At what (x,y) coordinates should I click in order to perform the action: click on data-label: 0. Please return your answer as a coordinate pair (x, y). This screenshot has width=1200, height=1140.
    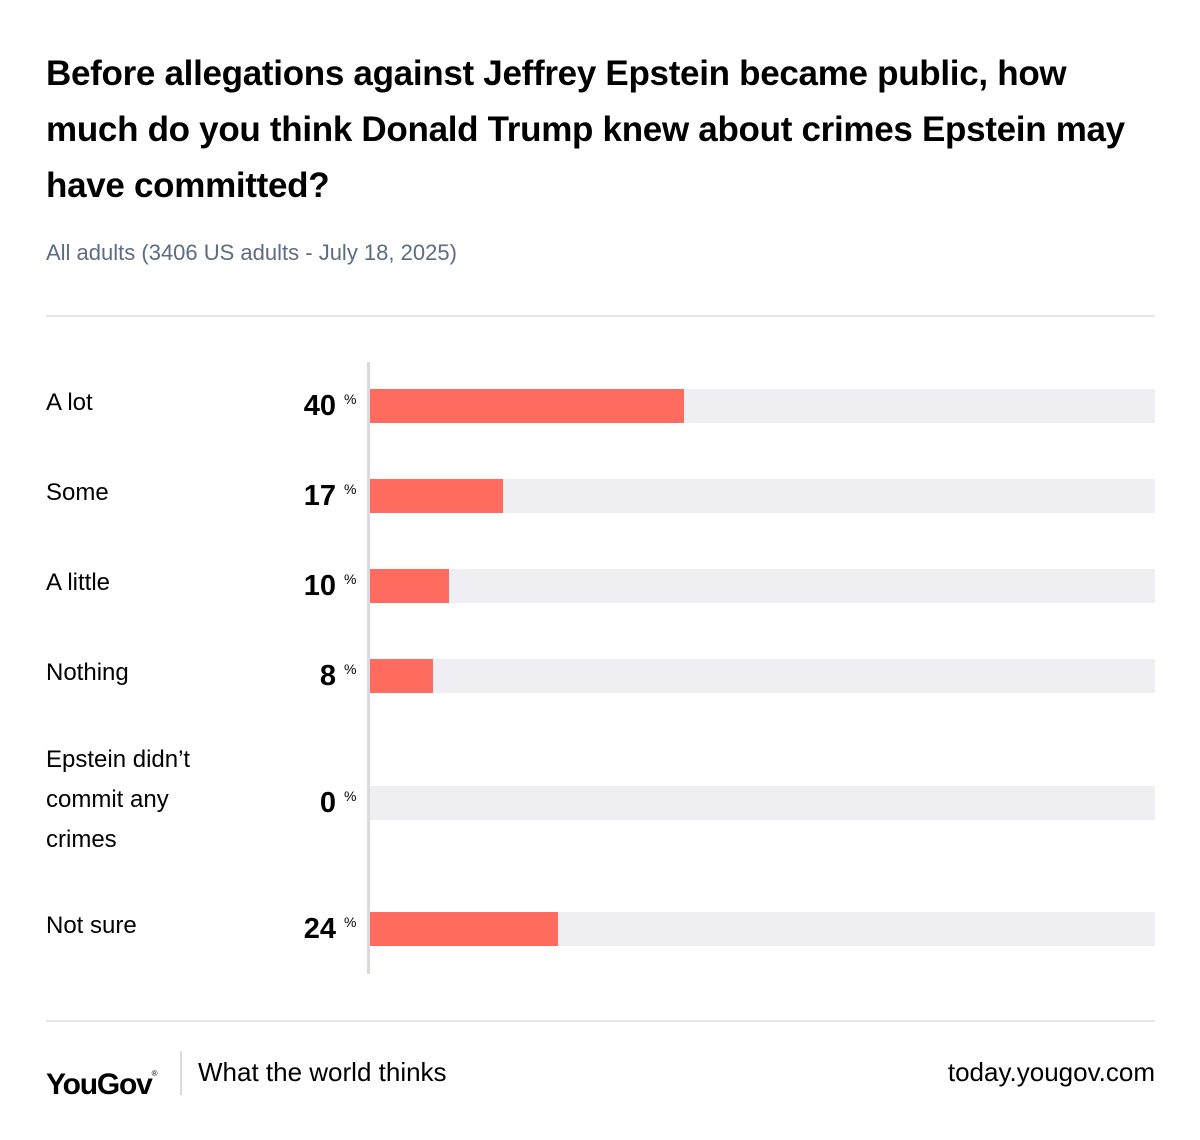
    Looking at the image, I should click on (327, 803).